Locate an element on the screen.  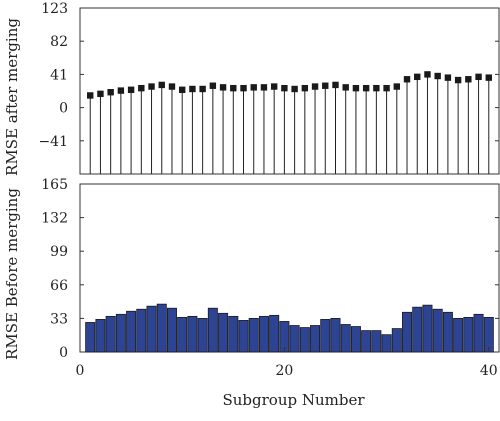
bottom-y-axis-label: RMSE Before merging is located at coordinates (12, 274).